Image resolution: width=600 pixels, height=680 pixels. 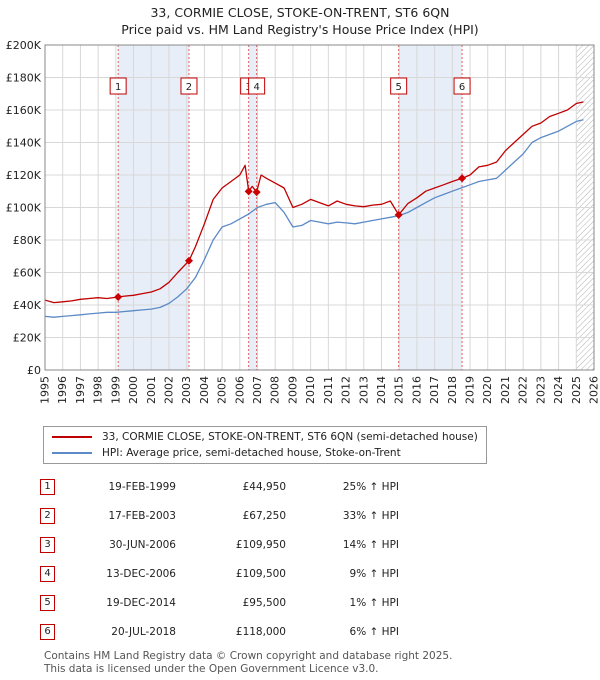 What do you see at coordinates (275, 390) in the screenshot?
I see `x-tick-label: 2008` at bounding box center [275, 390].